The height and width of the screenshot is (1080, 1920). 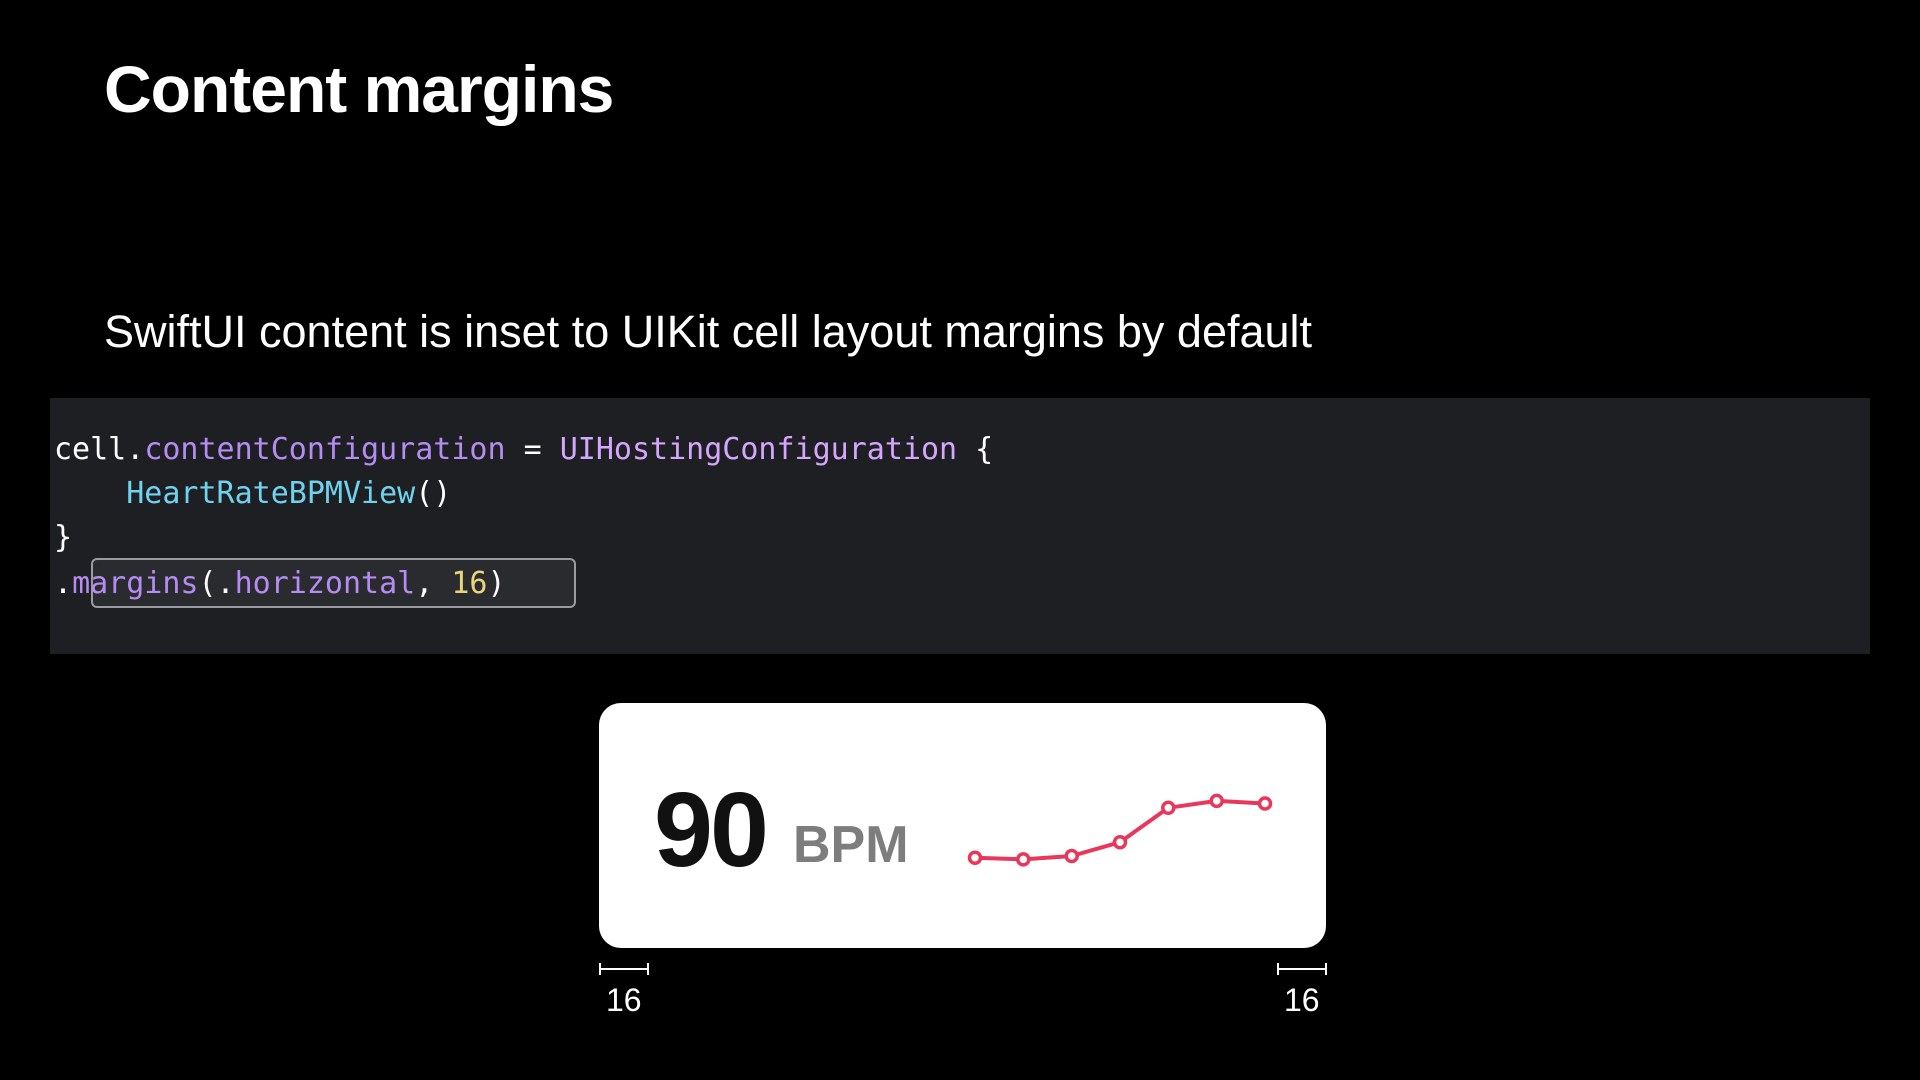 I want to click on code-token: margins, so click(x=135, y=583).